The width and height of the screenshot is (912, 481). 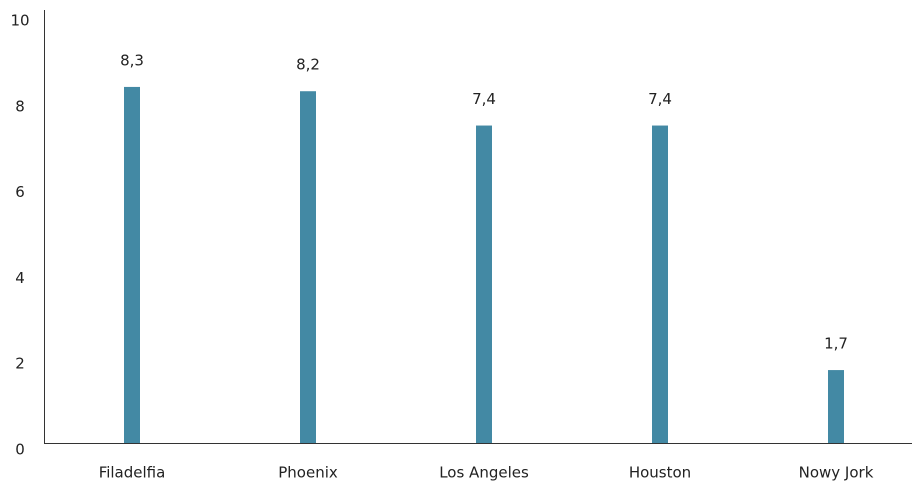 What do you see at coordinates (132, 60) in the screenshot?
I see `value-label: 8,3` at bounding box center [132, 60].